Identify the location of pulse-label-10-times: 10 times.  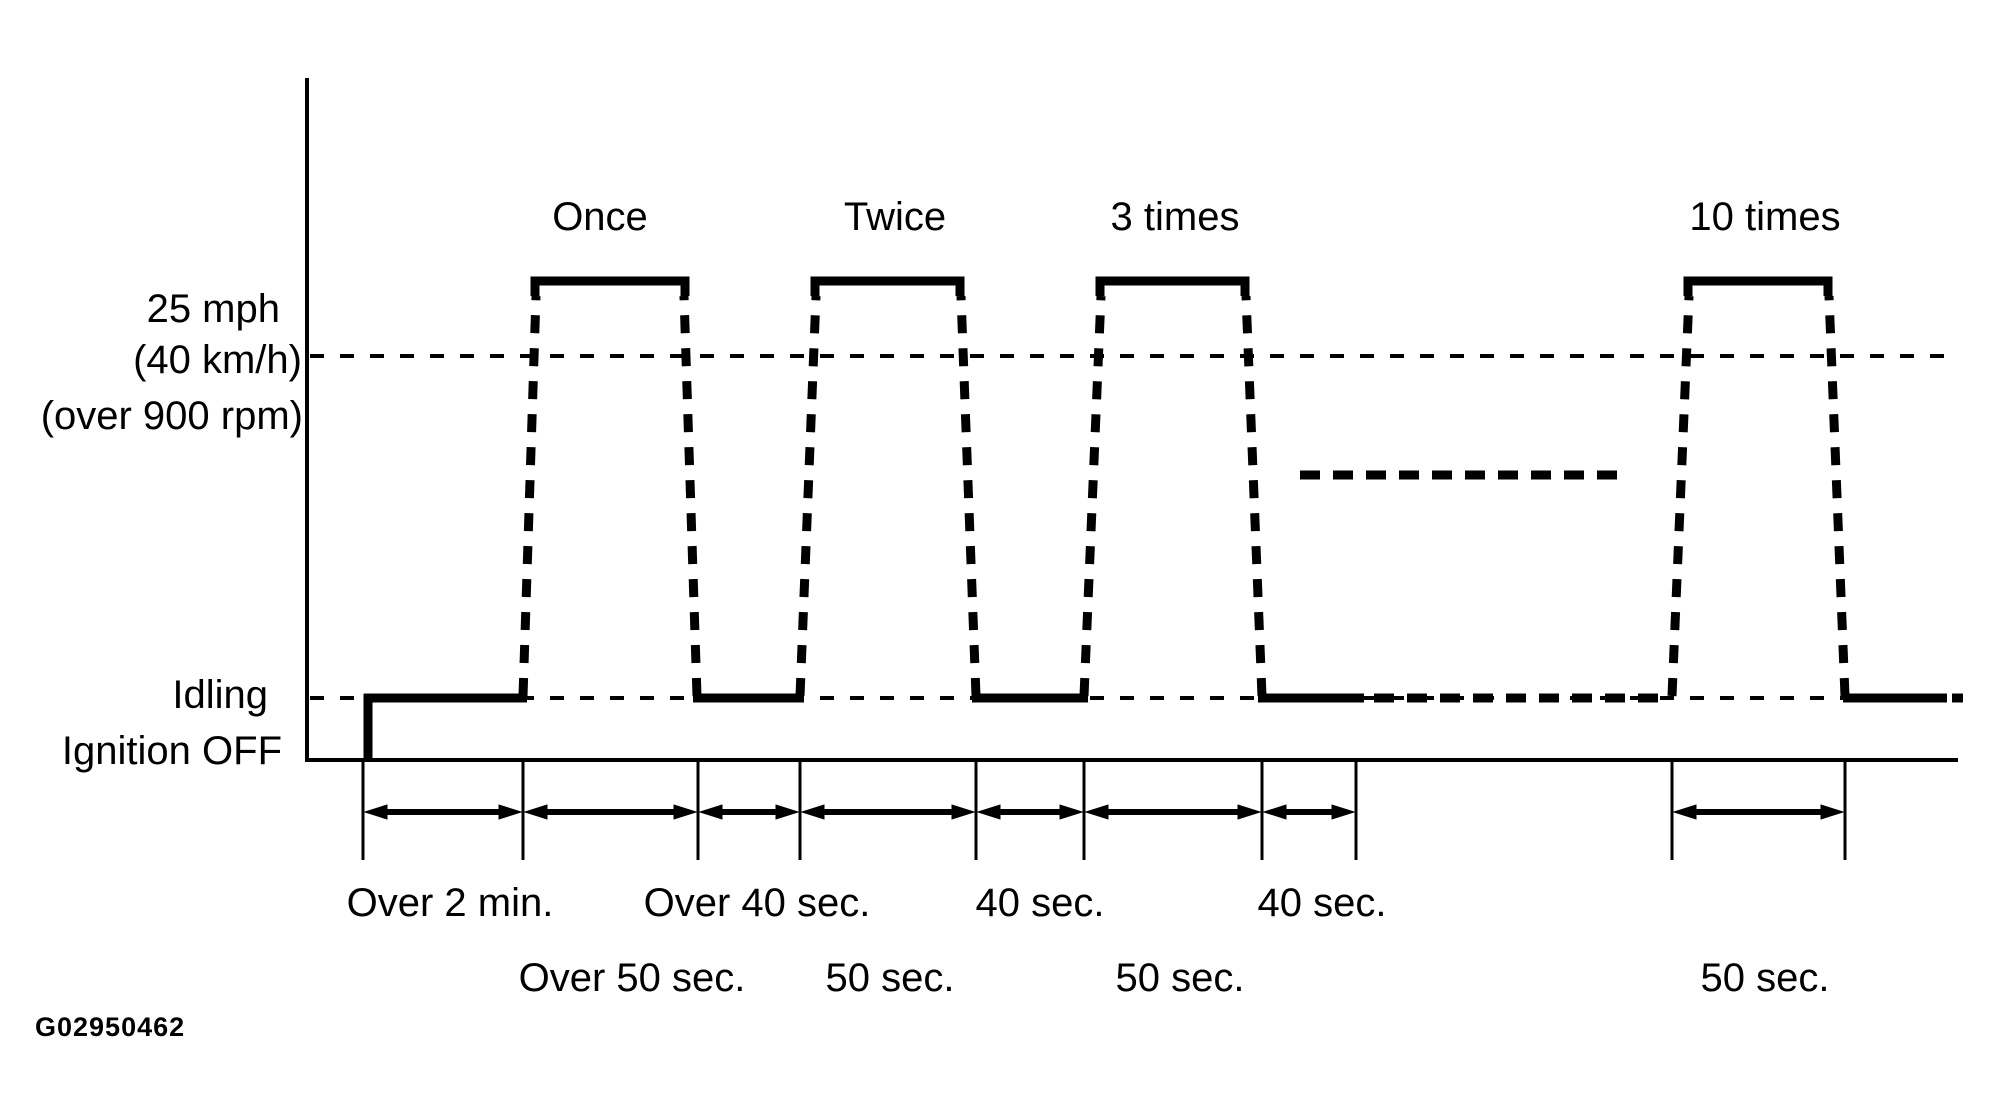
(1765, 217).